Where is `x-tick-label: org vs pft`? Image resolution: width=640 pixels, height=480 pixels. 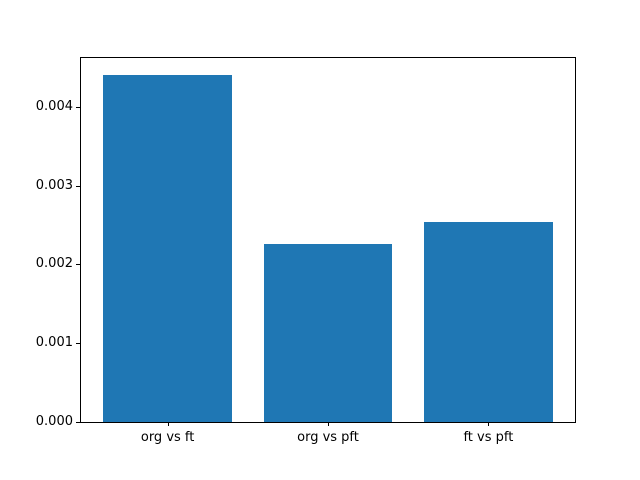 x-tick-label: org vs pft is located at coordinates (328, 437).